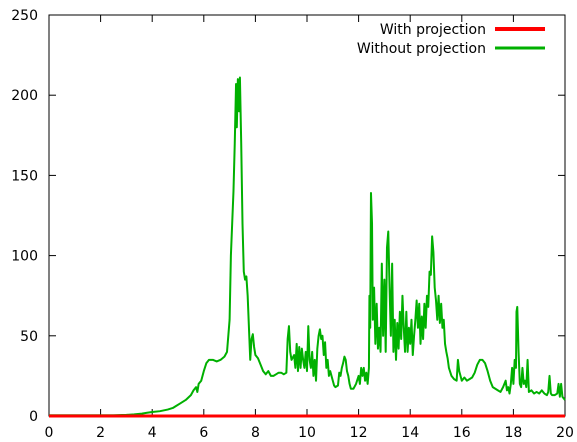 The width and height of the screenshot is (577, 442). Describe the element at coordinates (152, 433) in the screenshot. I see `x-tick-label: 4` at that location.